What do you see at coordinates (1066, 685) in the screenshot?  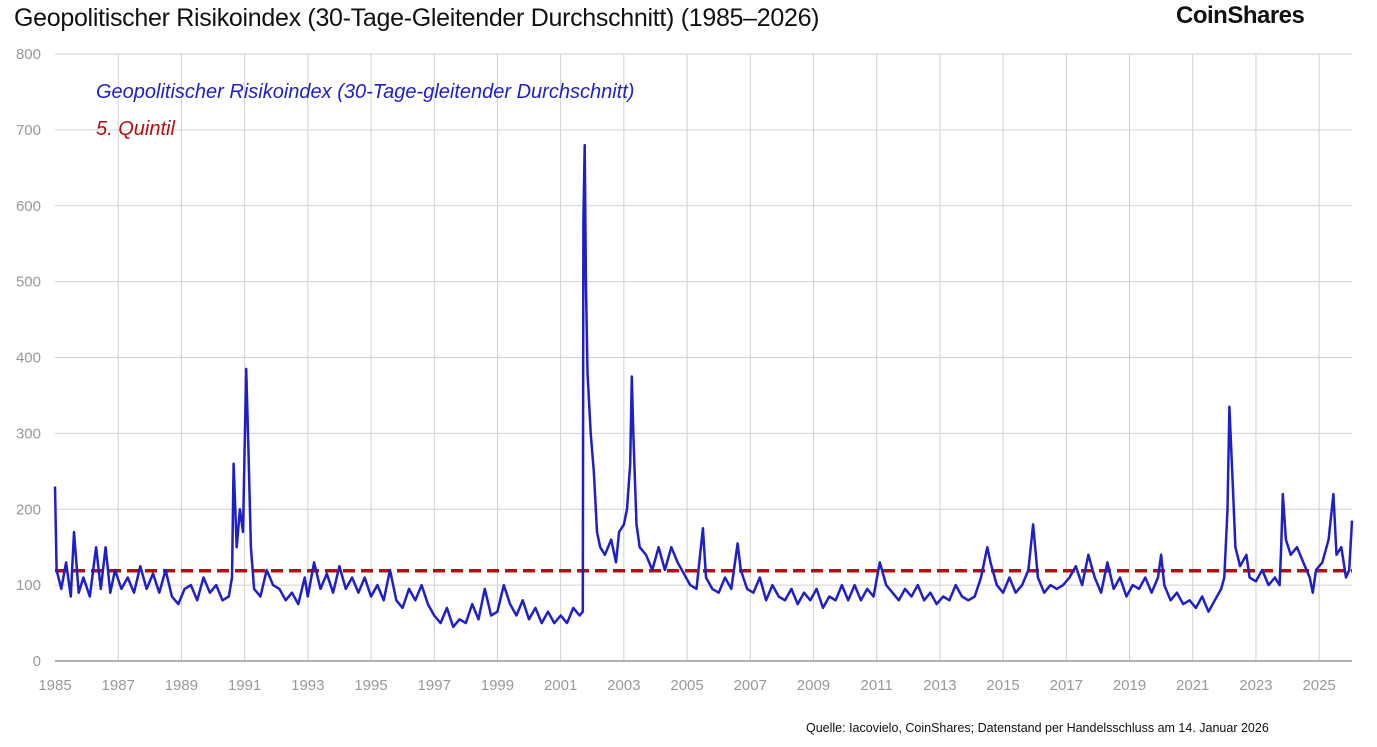 I see `x-tick-label: 2017` at bounding box center [1066, 685].